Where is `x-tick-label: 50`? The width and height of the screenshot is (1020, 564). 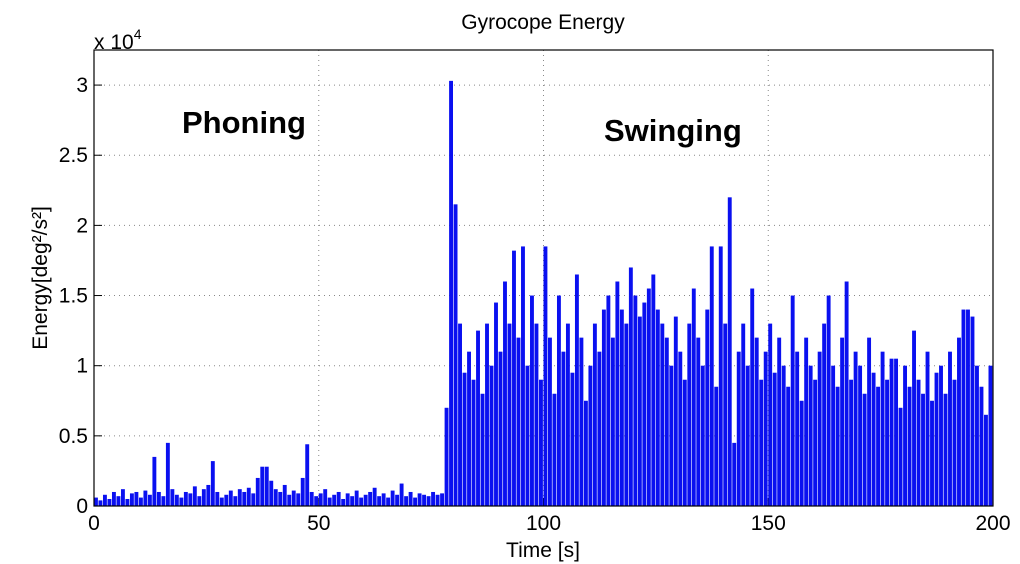
x-tick-label: 50 is located at coordinates (318, 523).